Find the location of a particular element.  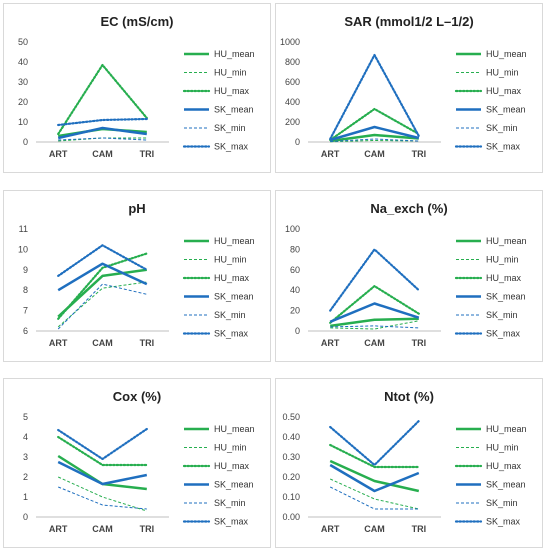

y-tick-label: 1000 is located at coordinates (290, 42).